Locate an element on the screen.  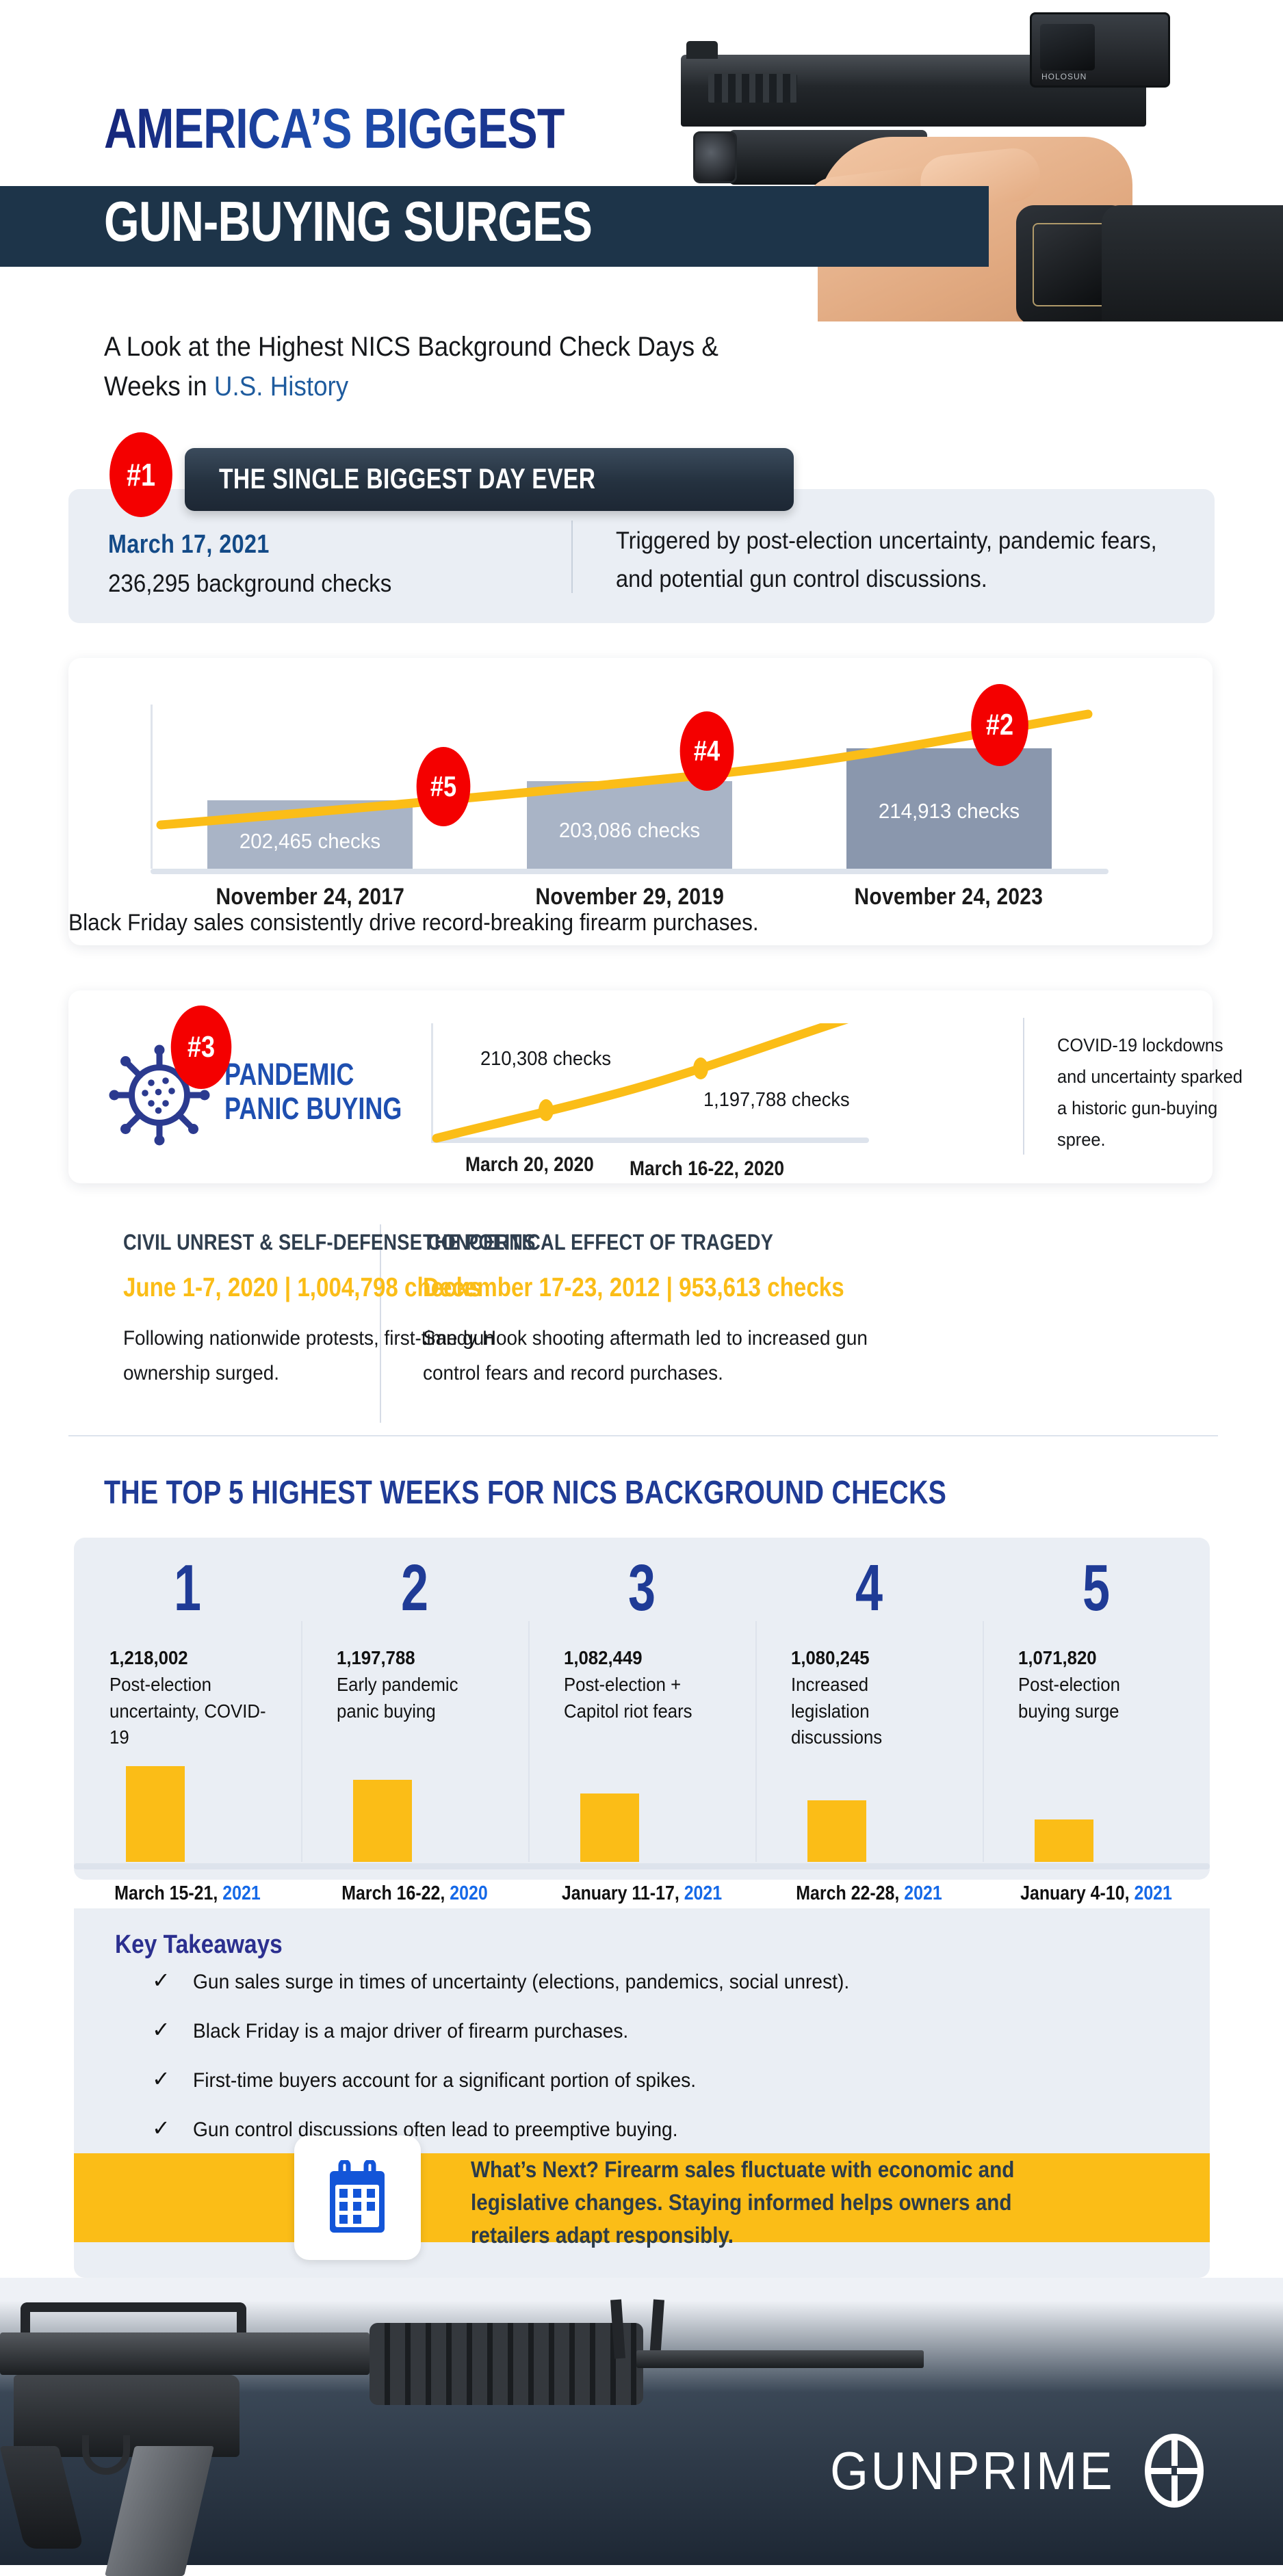
pandemic-title: PANDEMIC PANIC BUYING is located at coordinates (313, 1092).